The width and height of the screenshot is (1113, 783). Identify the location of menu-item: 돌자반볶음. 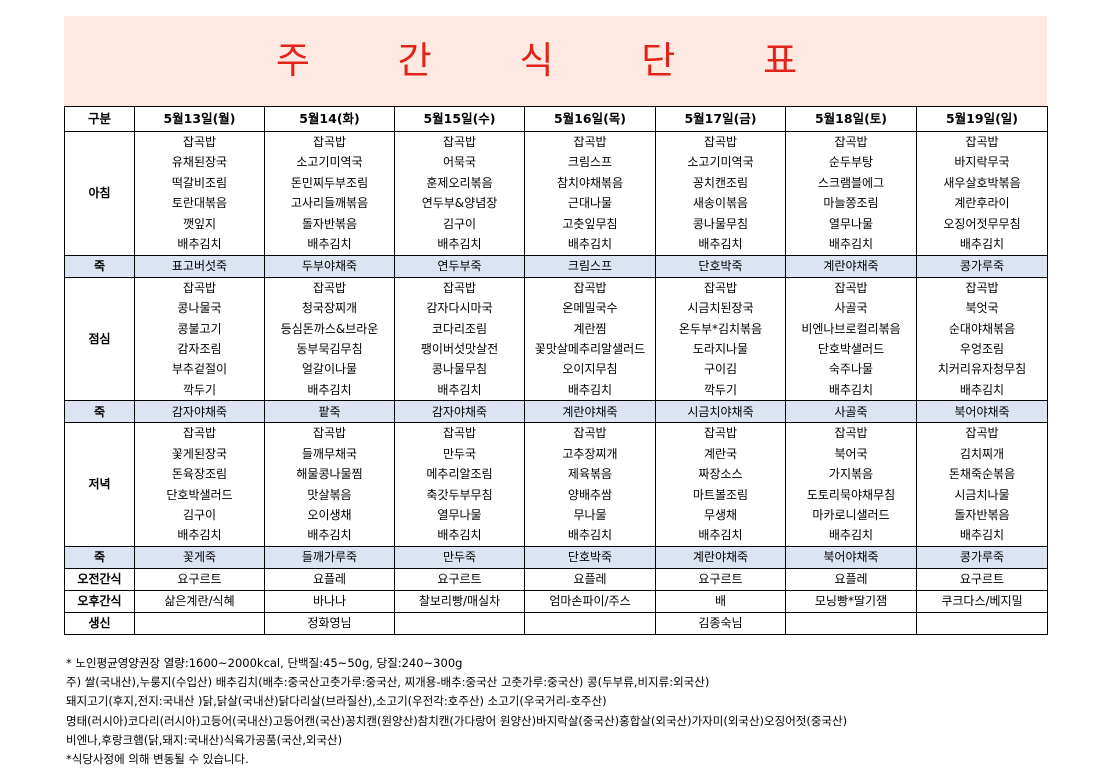
(329, 223).